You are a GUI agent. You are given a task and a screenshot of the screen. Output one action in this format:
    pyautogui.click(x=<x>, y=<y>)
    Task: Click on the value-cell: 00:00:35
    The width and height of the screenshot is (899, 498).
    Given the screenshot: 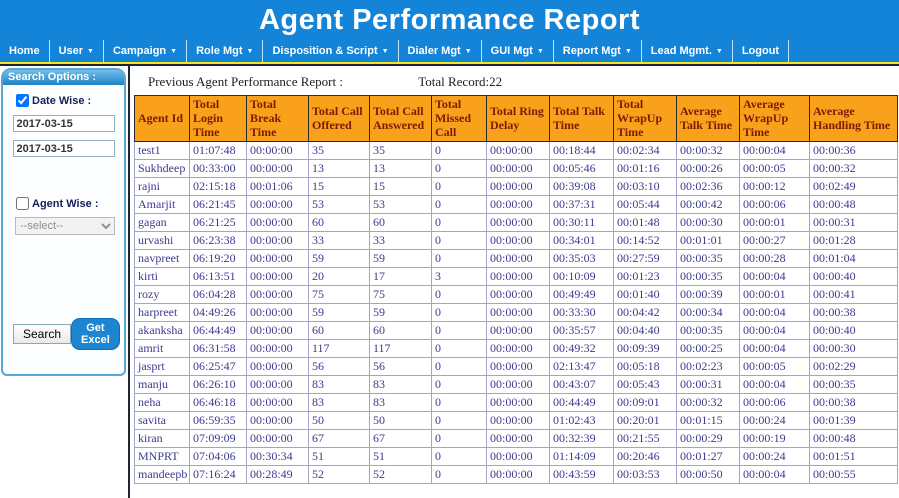 What is the action you would take?
    pyautogui.click(x=708, y=331)
    